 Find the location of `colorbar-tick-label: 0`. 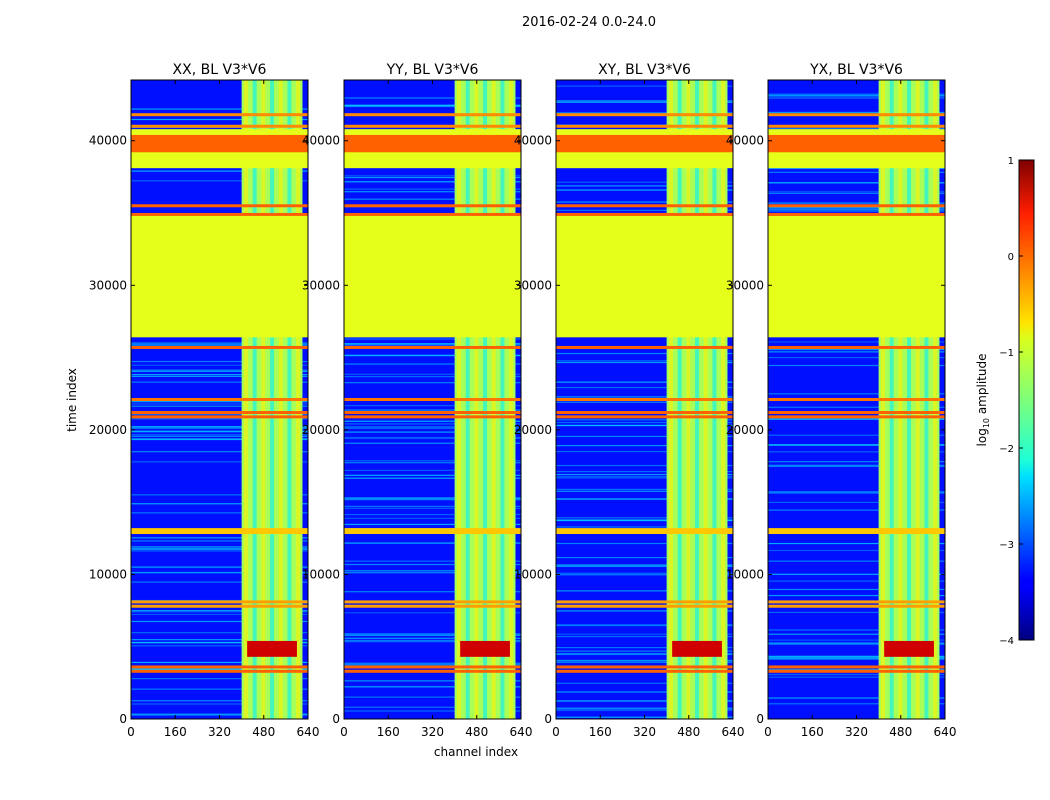

colorbar-tick-label: 0 is located at coordinates (1011, 257).